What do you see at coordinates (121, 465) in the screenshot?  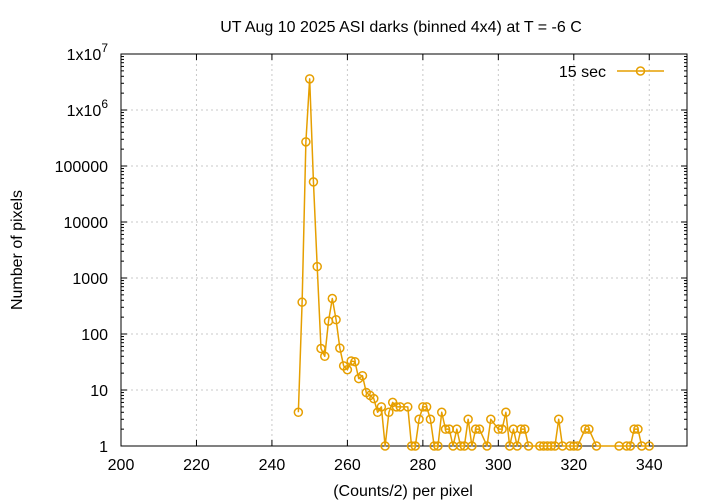 I see `x-tick-label: 200` at bounding box center [121, 465].